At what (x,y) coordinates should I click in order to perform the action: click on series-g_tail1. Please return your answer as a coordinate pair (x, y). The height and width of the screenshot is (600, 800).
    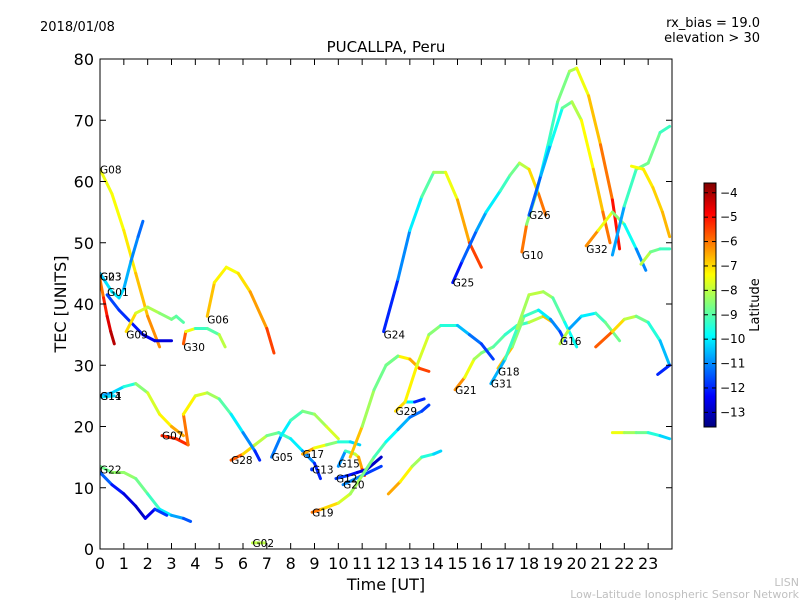
    Looking at the image, I should click on (633, 340).